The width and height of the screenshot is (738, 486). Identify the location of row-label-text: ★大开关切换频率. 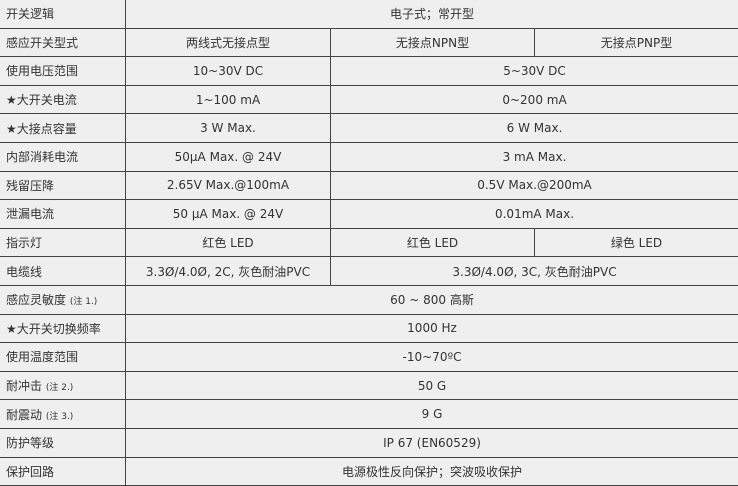
(53, 328).